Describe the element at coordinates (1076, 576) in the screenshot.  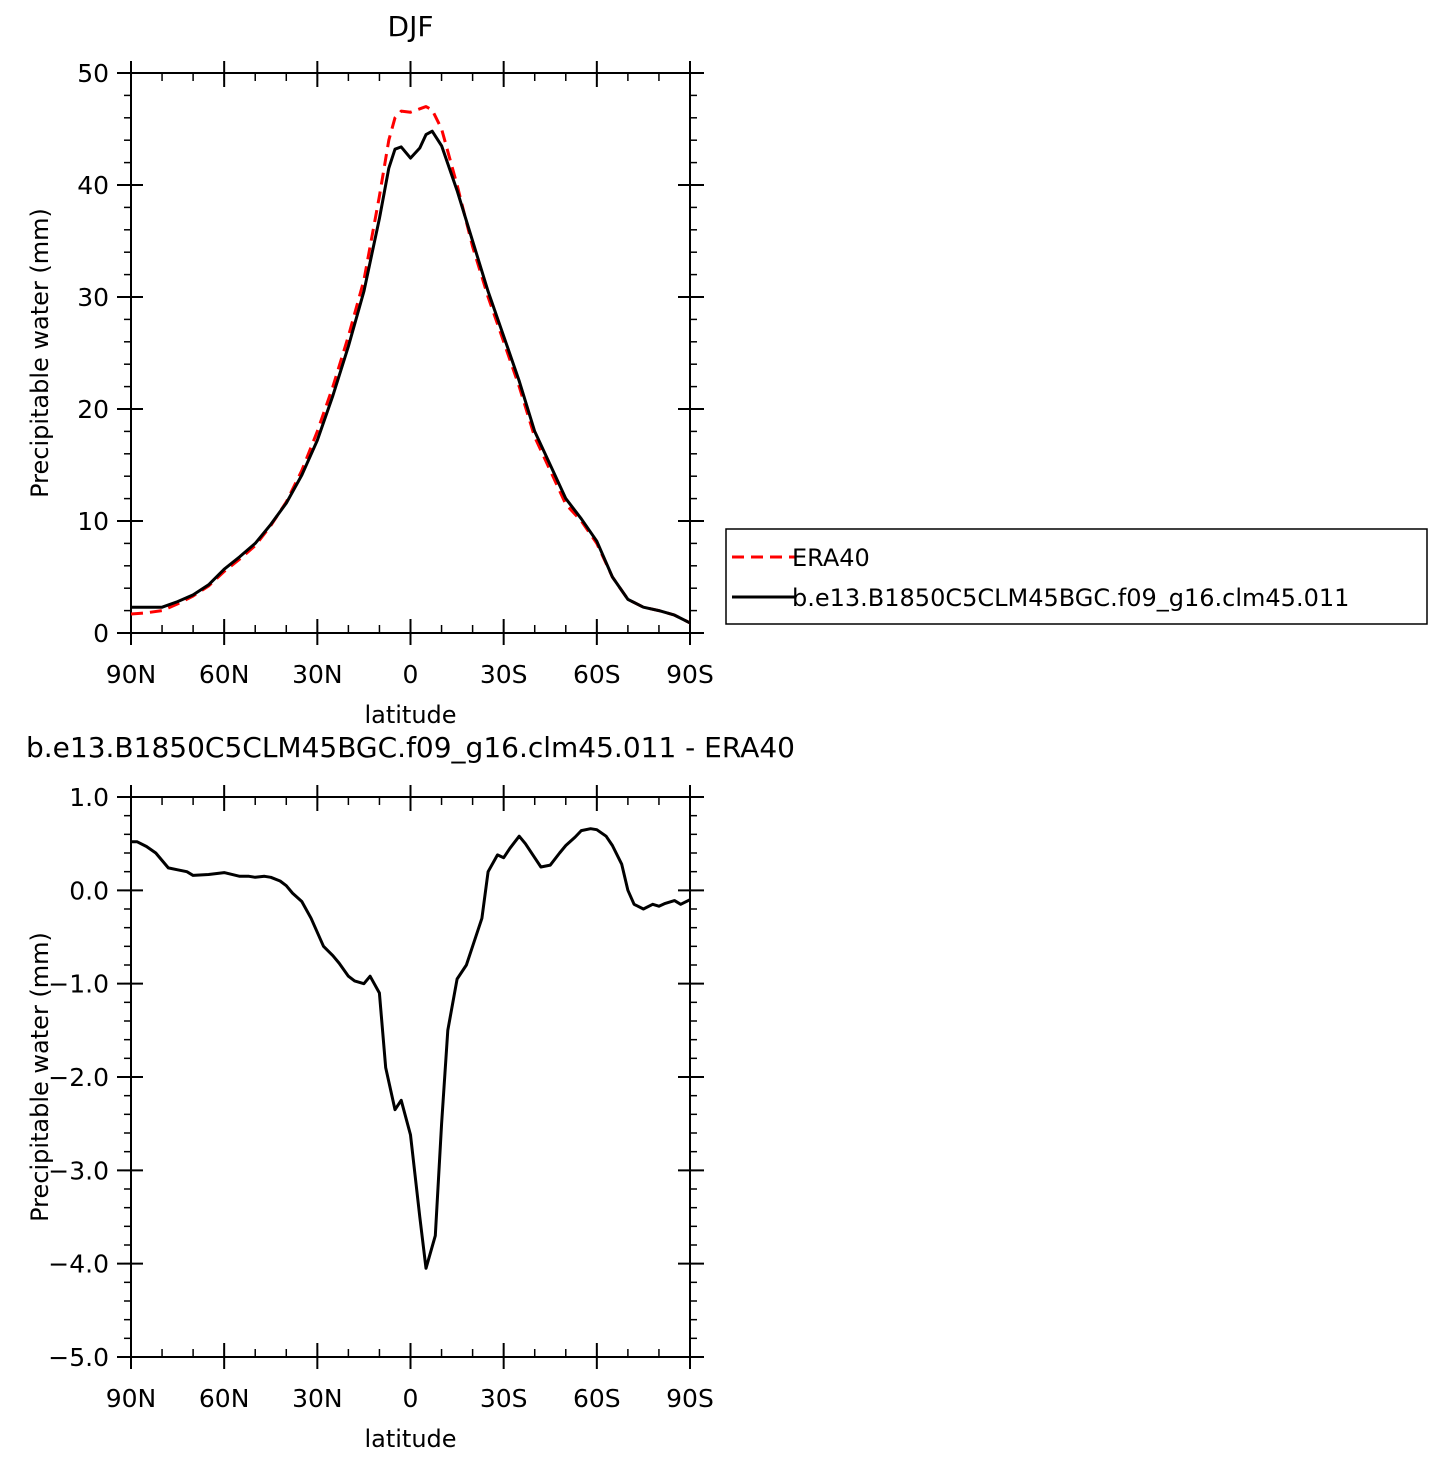
I see `legend-box` at that location.